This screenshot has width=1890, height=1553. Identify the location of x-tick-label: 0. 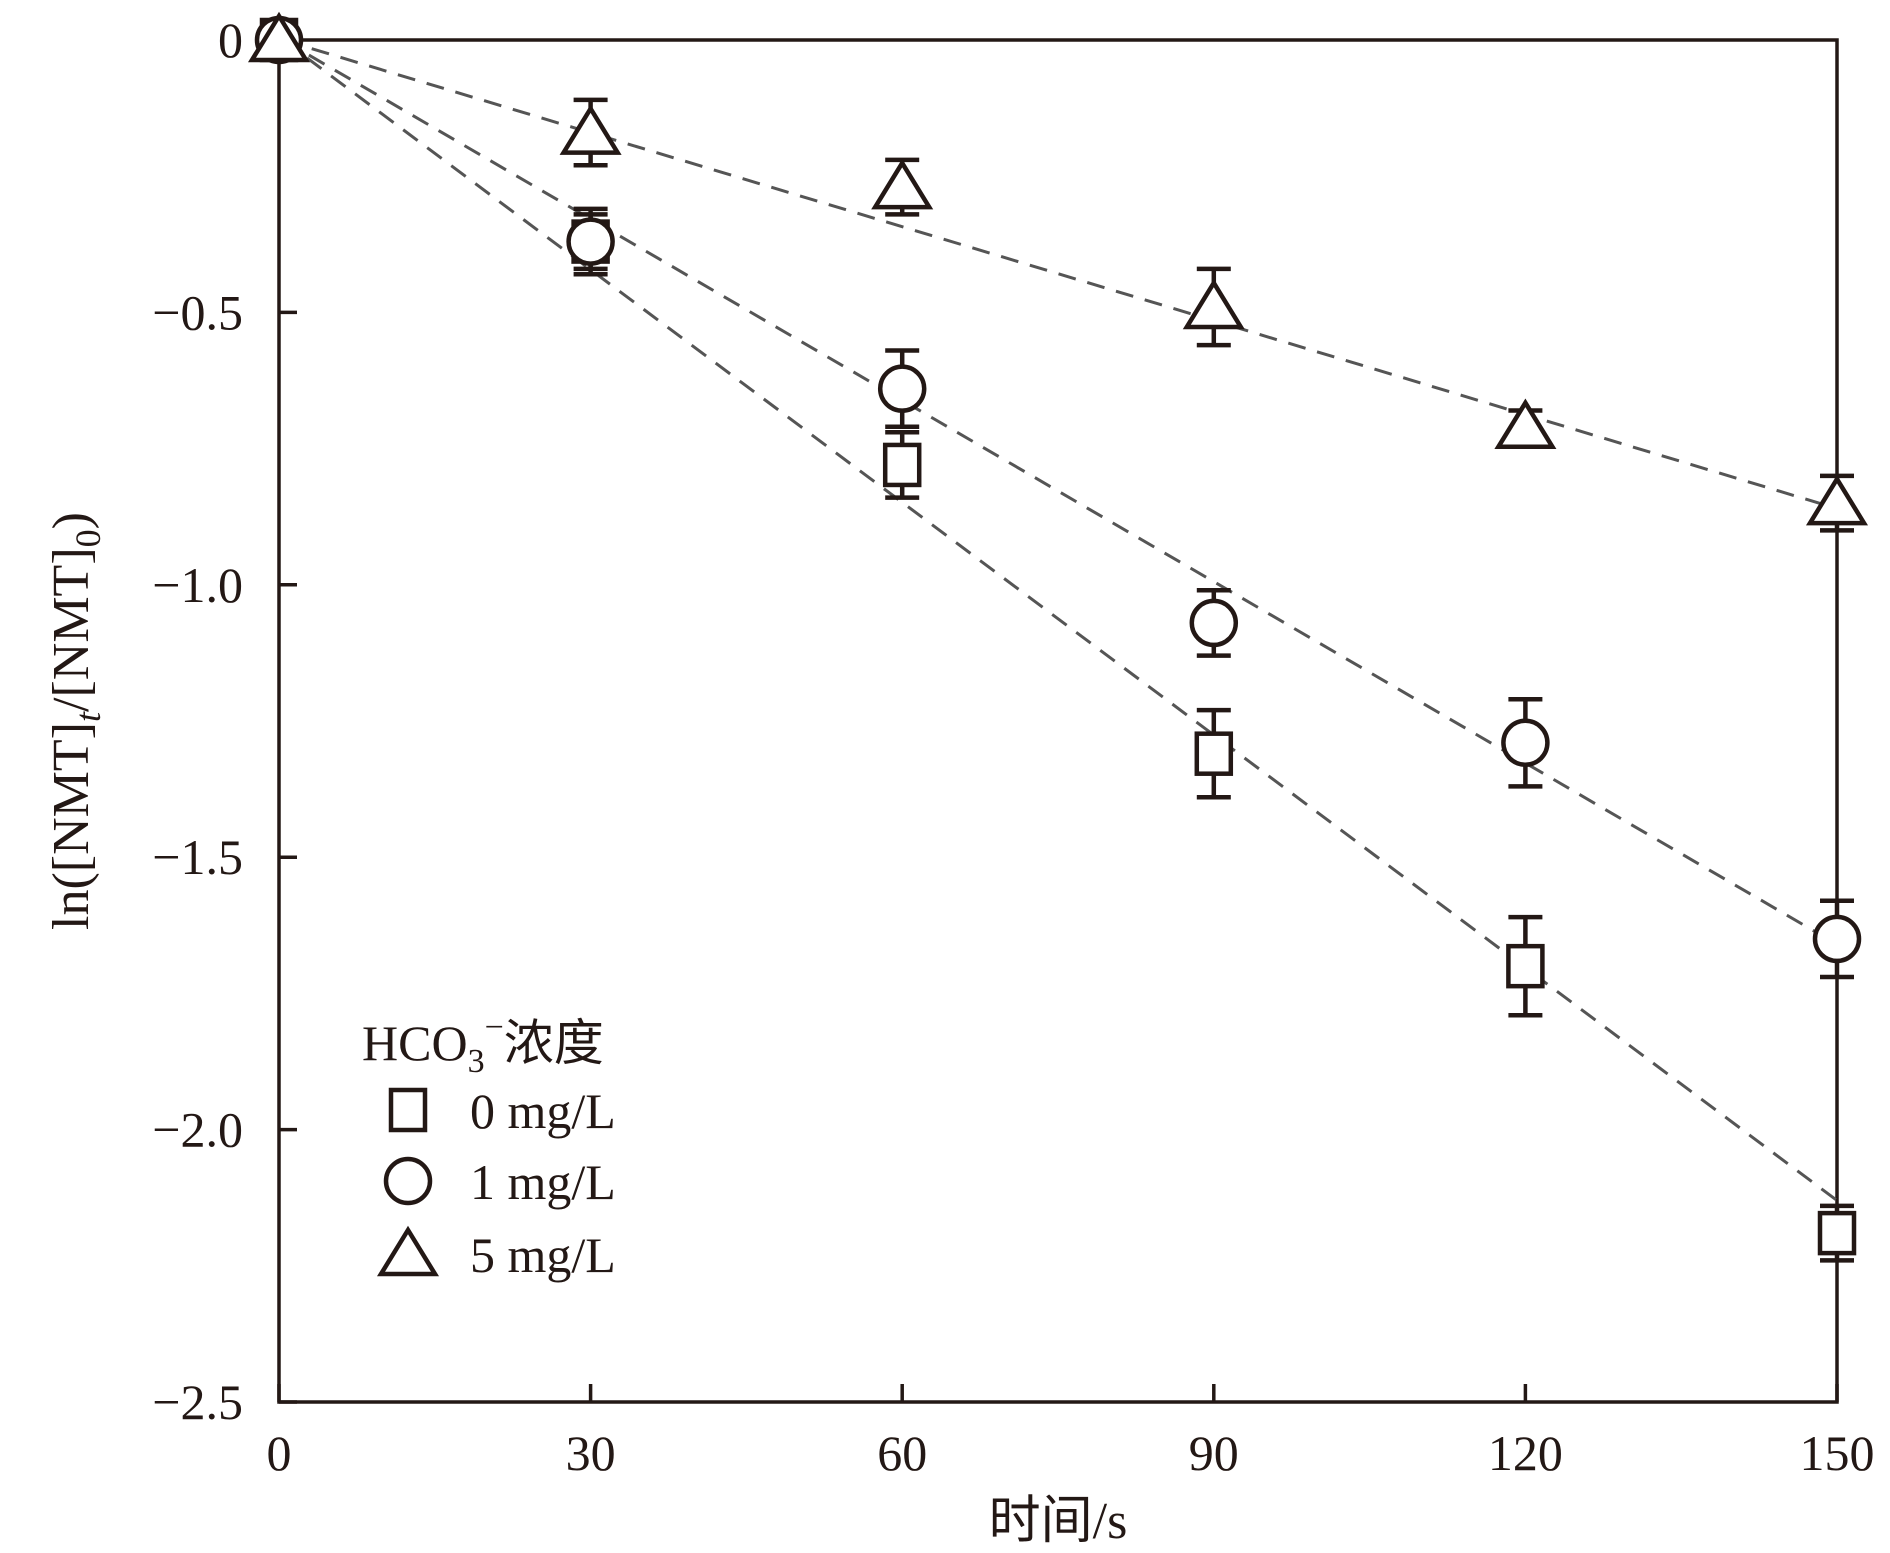
(279, 1453).